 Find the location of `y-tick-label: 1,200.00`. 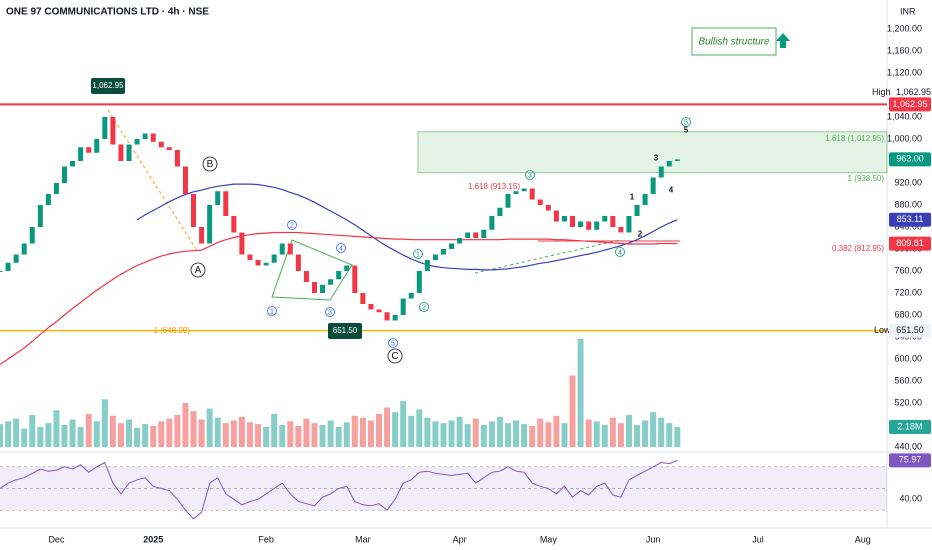

y-tick-label: 1,200.00 is located at coordinates (904, 28).